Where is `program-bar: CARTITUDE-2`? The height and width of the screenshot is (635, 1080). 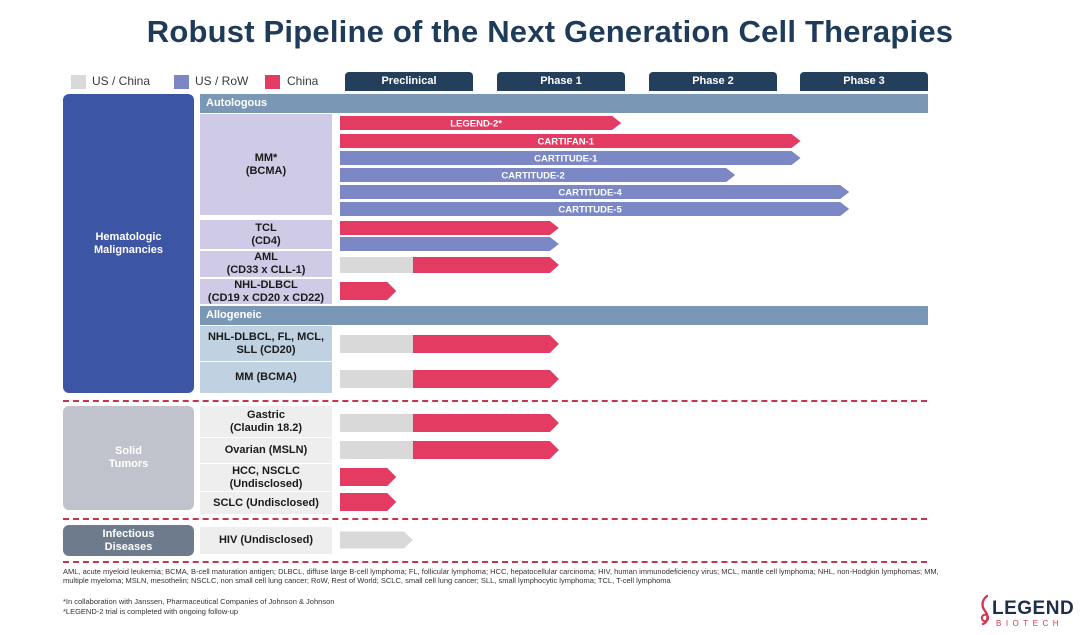
program-bar: CARTITUDE-2 is located at coordinates (538, 175).